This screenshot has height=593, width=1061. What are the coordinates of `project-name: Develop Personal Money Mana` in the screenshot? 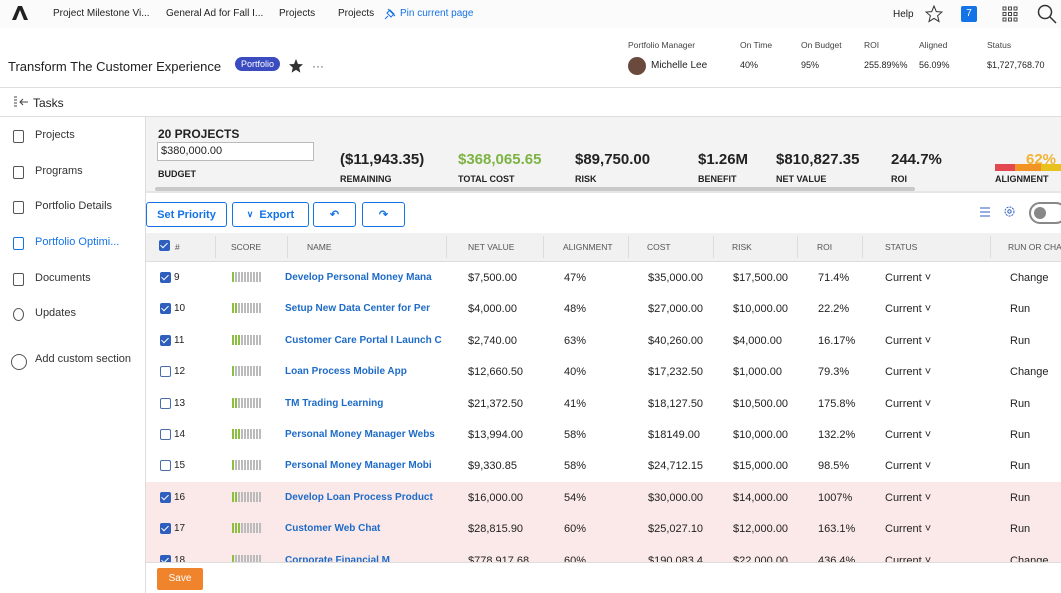 It's located at (358, 277).